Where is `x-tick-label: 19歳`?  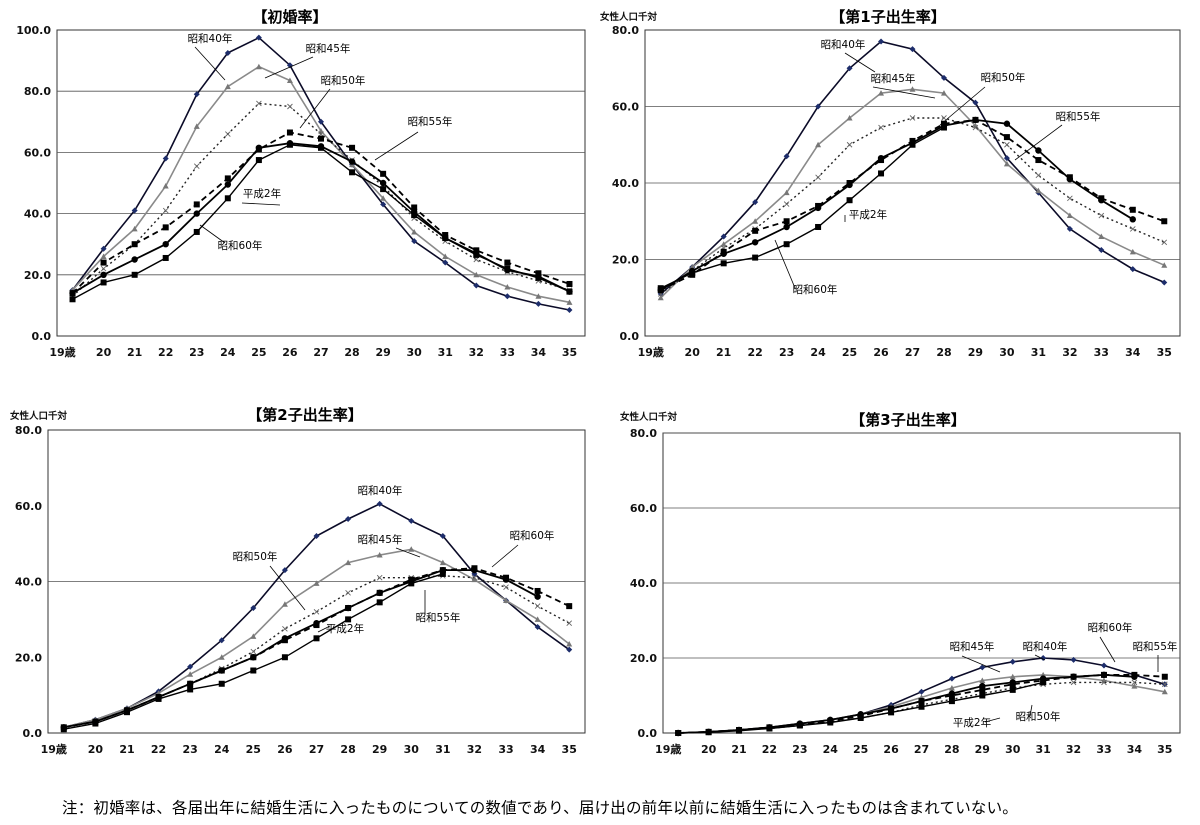 x-tick-label: 19歳 is located at coordinates (651, 352).